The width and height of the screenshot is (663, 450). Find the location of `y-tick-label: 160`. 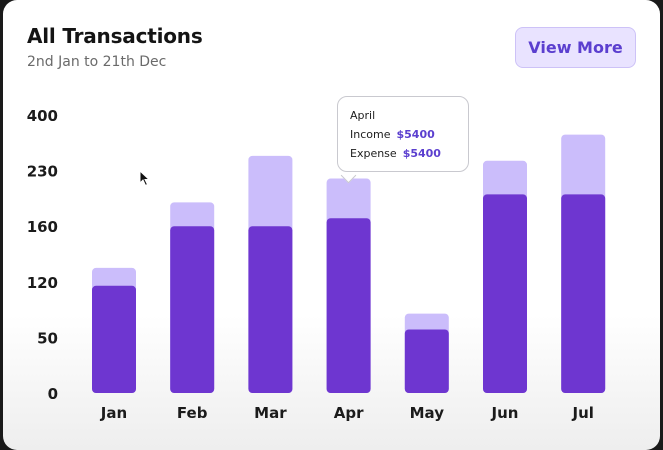

y-tick-label: 160 is located at coordinates (42, 227).